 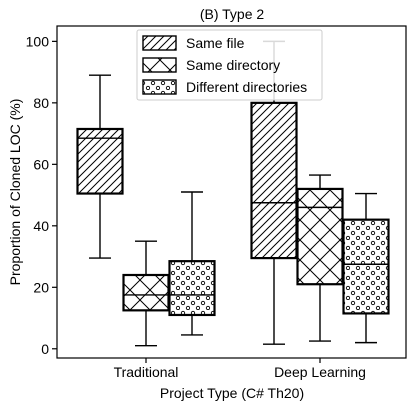 I want to click on legend-label: Same file, so click(x=215, y=43).